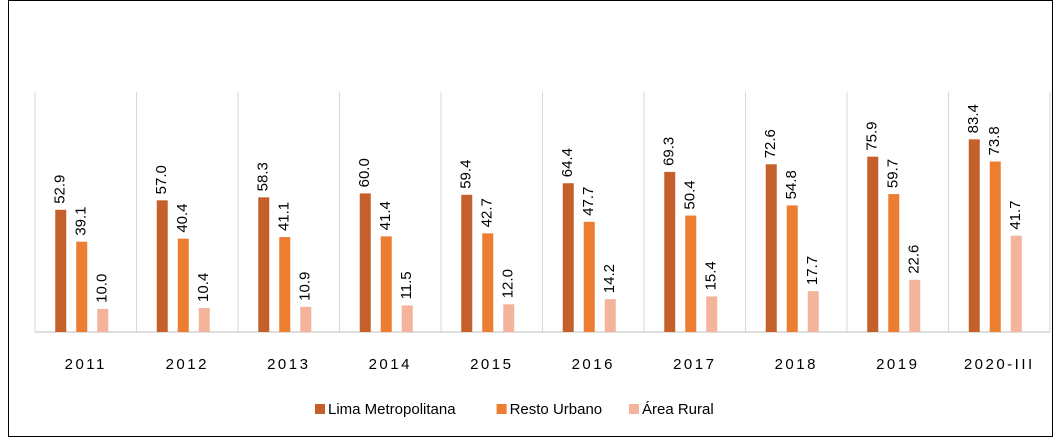 The height and width of the screenshot is (442, 1061). What do you see at coordinates (556, 409) in the screenshot?
I see `legend-label: Resto Urbano` at bounding box center [556, 409].